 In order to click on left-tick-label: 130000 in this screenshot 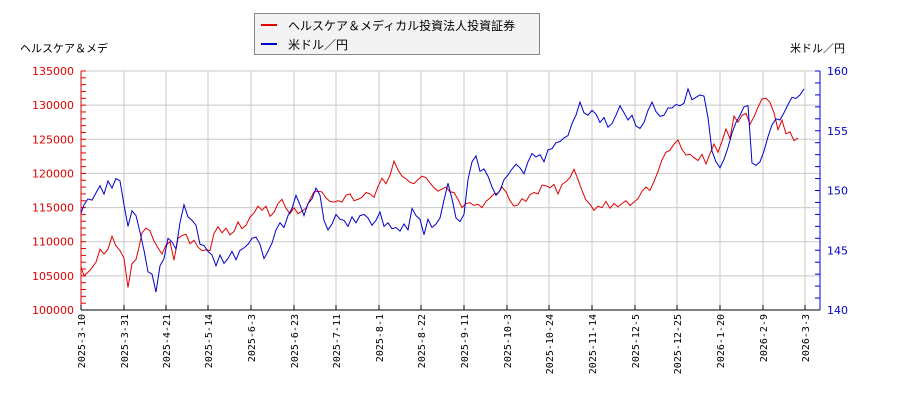, I will do `click(53, 105)`.